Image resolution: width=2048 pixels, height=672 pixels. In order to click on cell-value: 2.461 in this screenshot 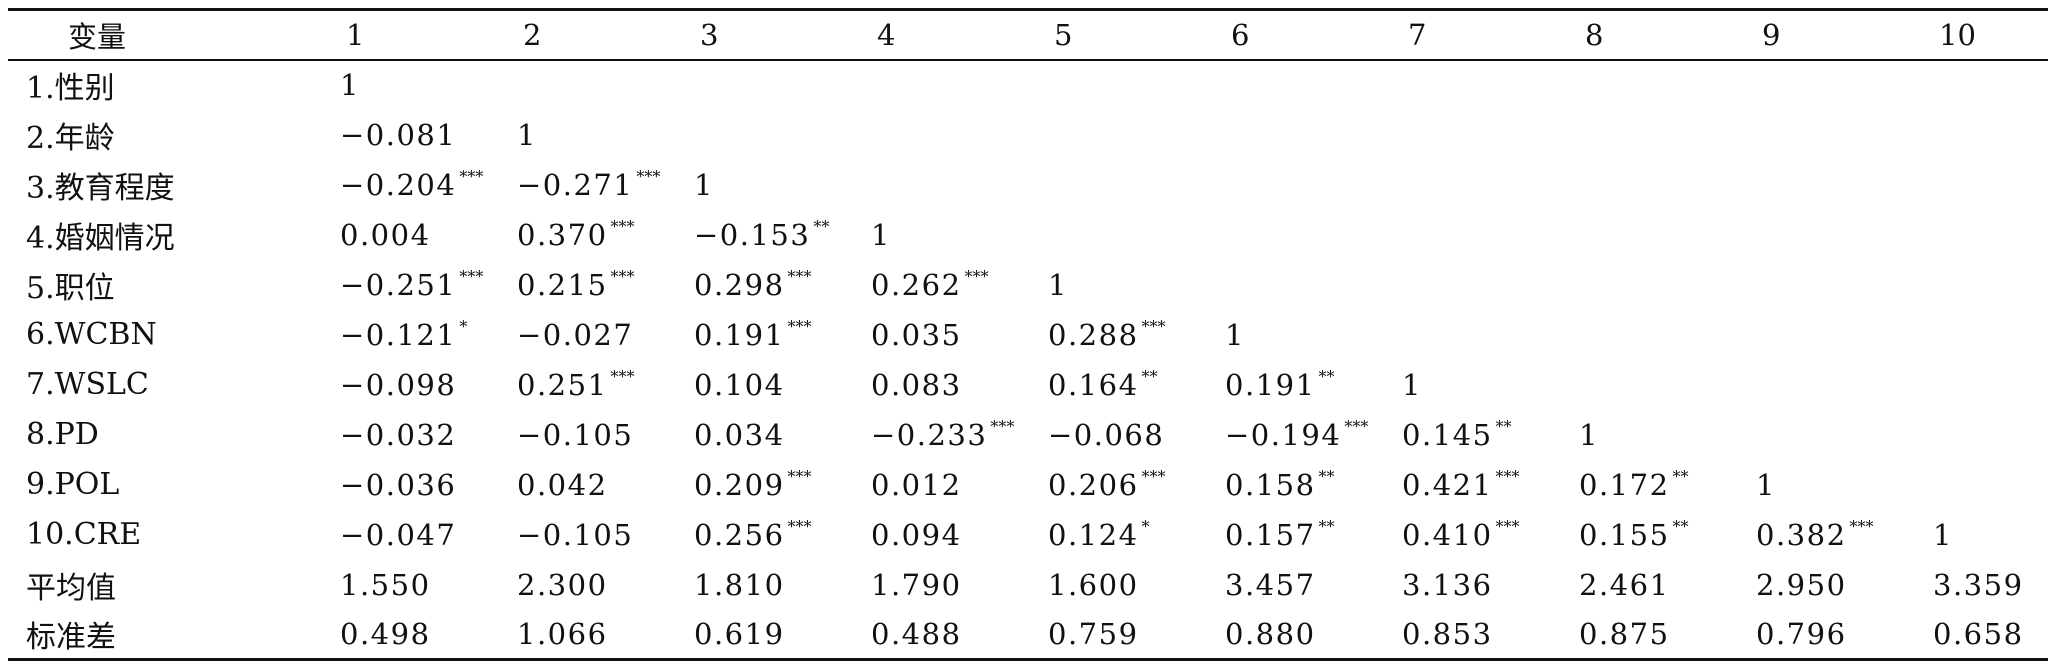, I will do `click(1624, 584)`.